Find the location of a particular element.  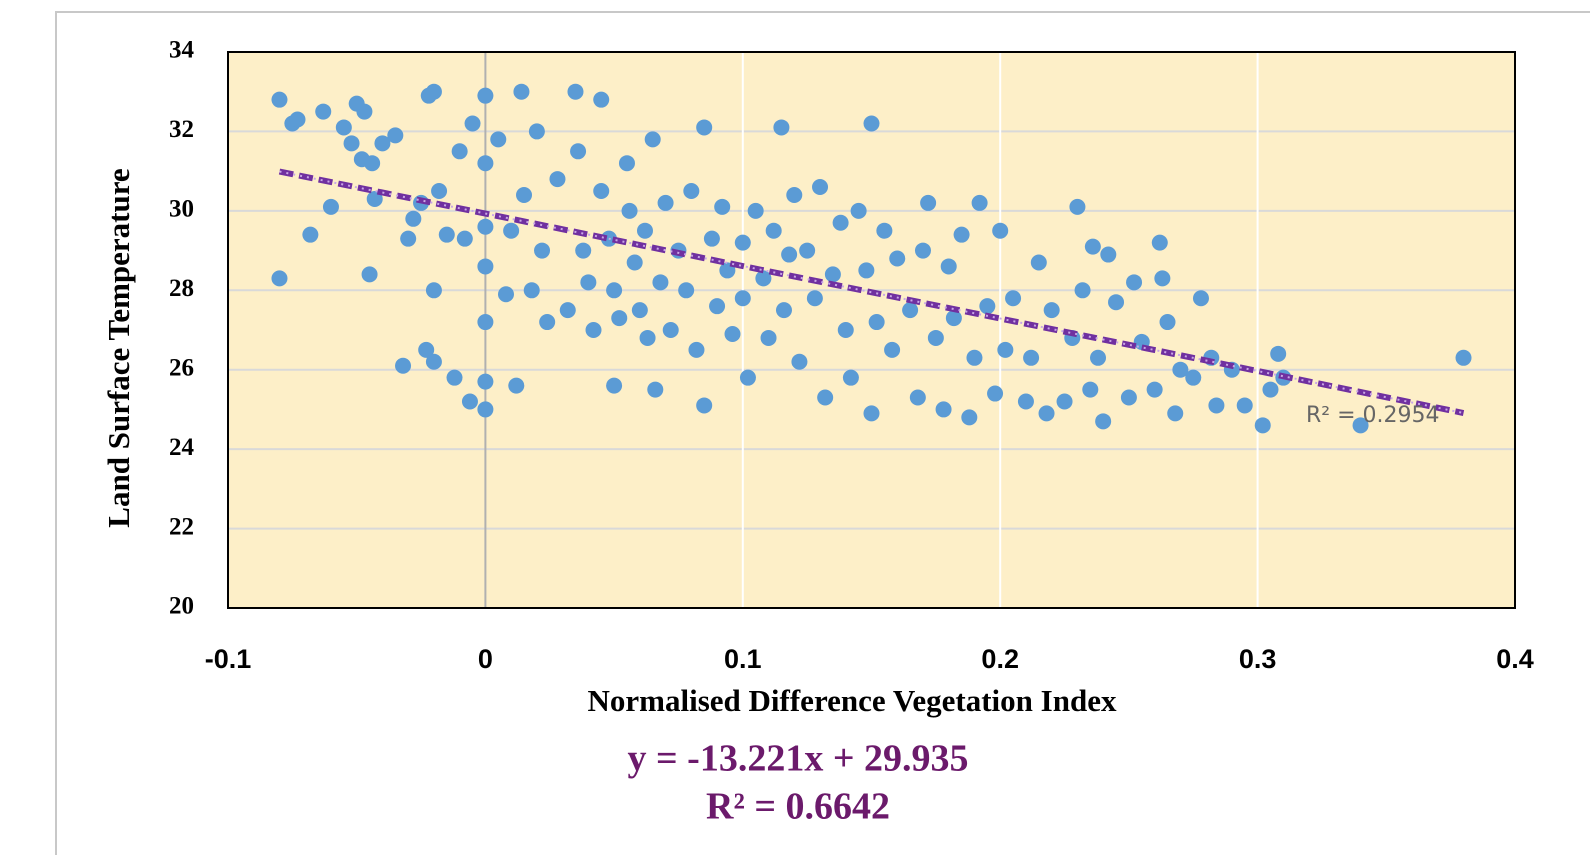

x-tick-label: 0.3 is located at coordinates (1258, 659).